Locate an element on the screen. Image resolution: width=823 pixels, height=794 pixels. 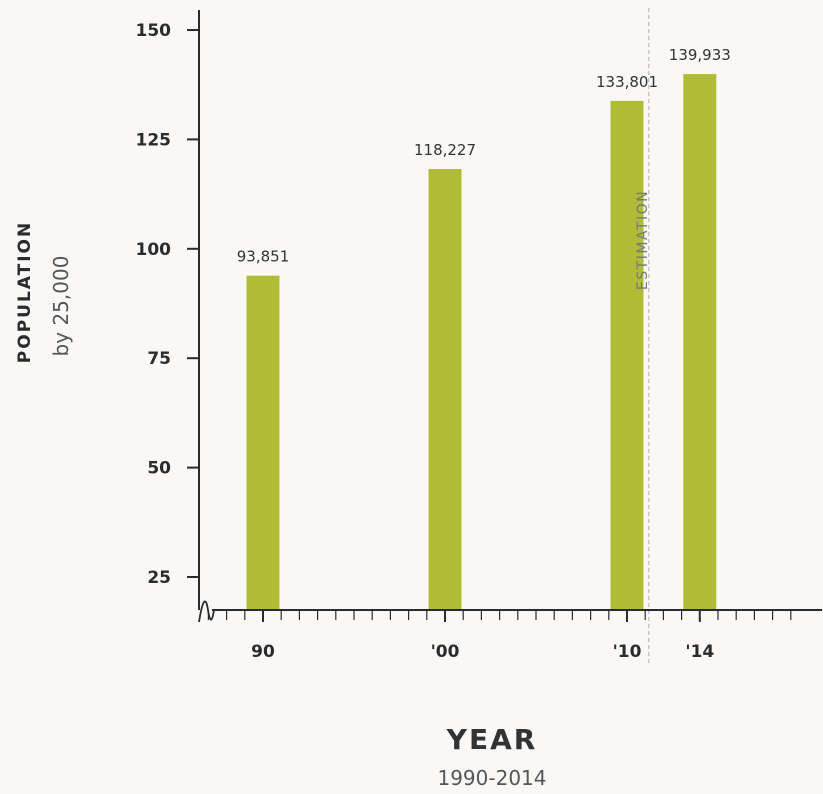
y-tick-label: 100 is located at coordinates (154, 250).